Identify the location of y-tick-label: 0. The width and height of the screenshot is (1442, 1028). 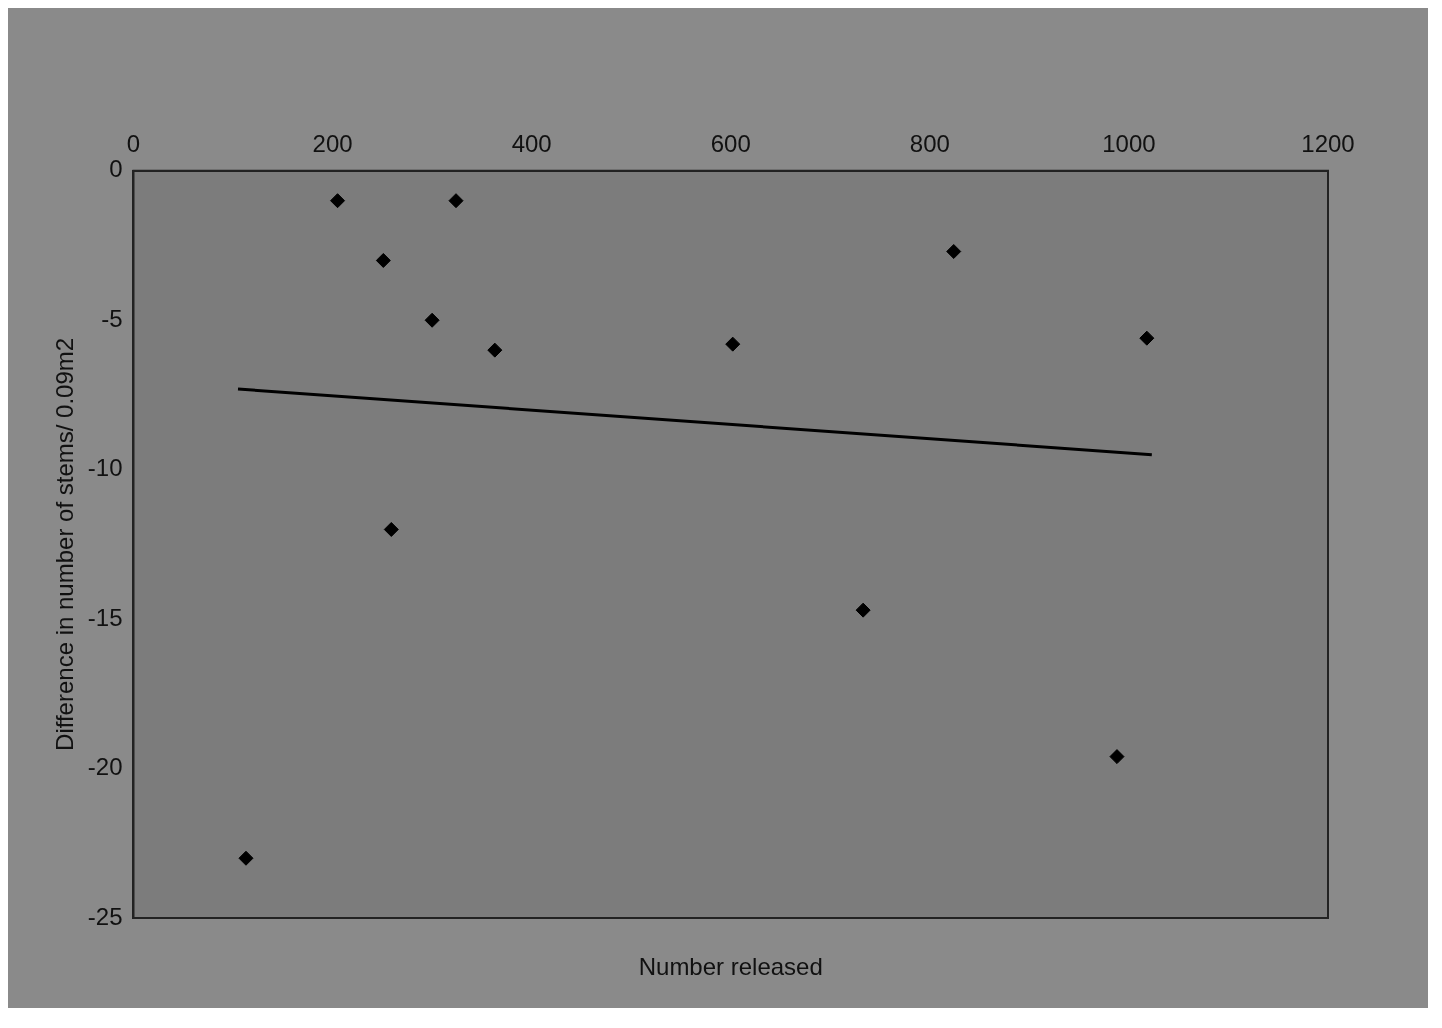
(116, 169).